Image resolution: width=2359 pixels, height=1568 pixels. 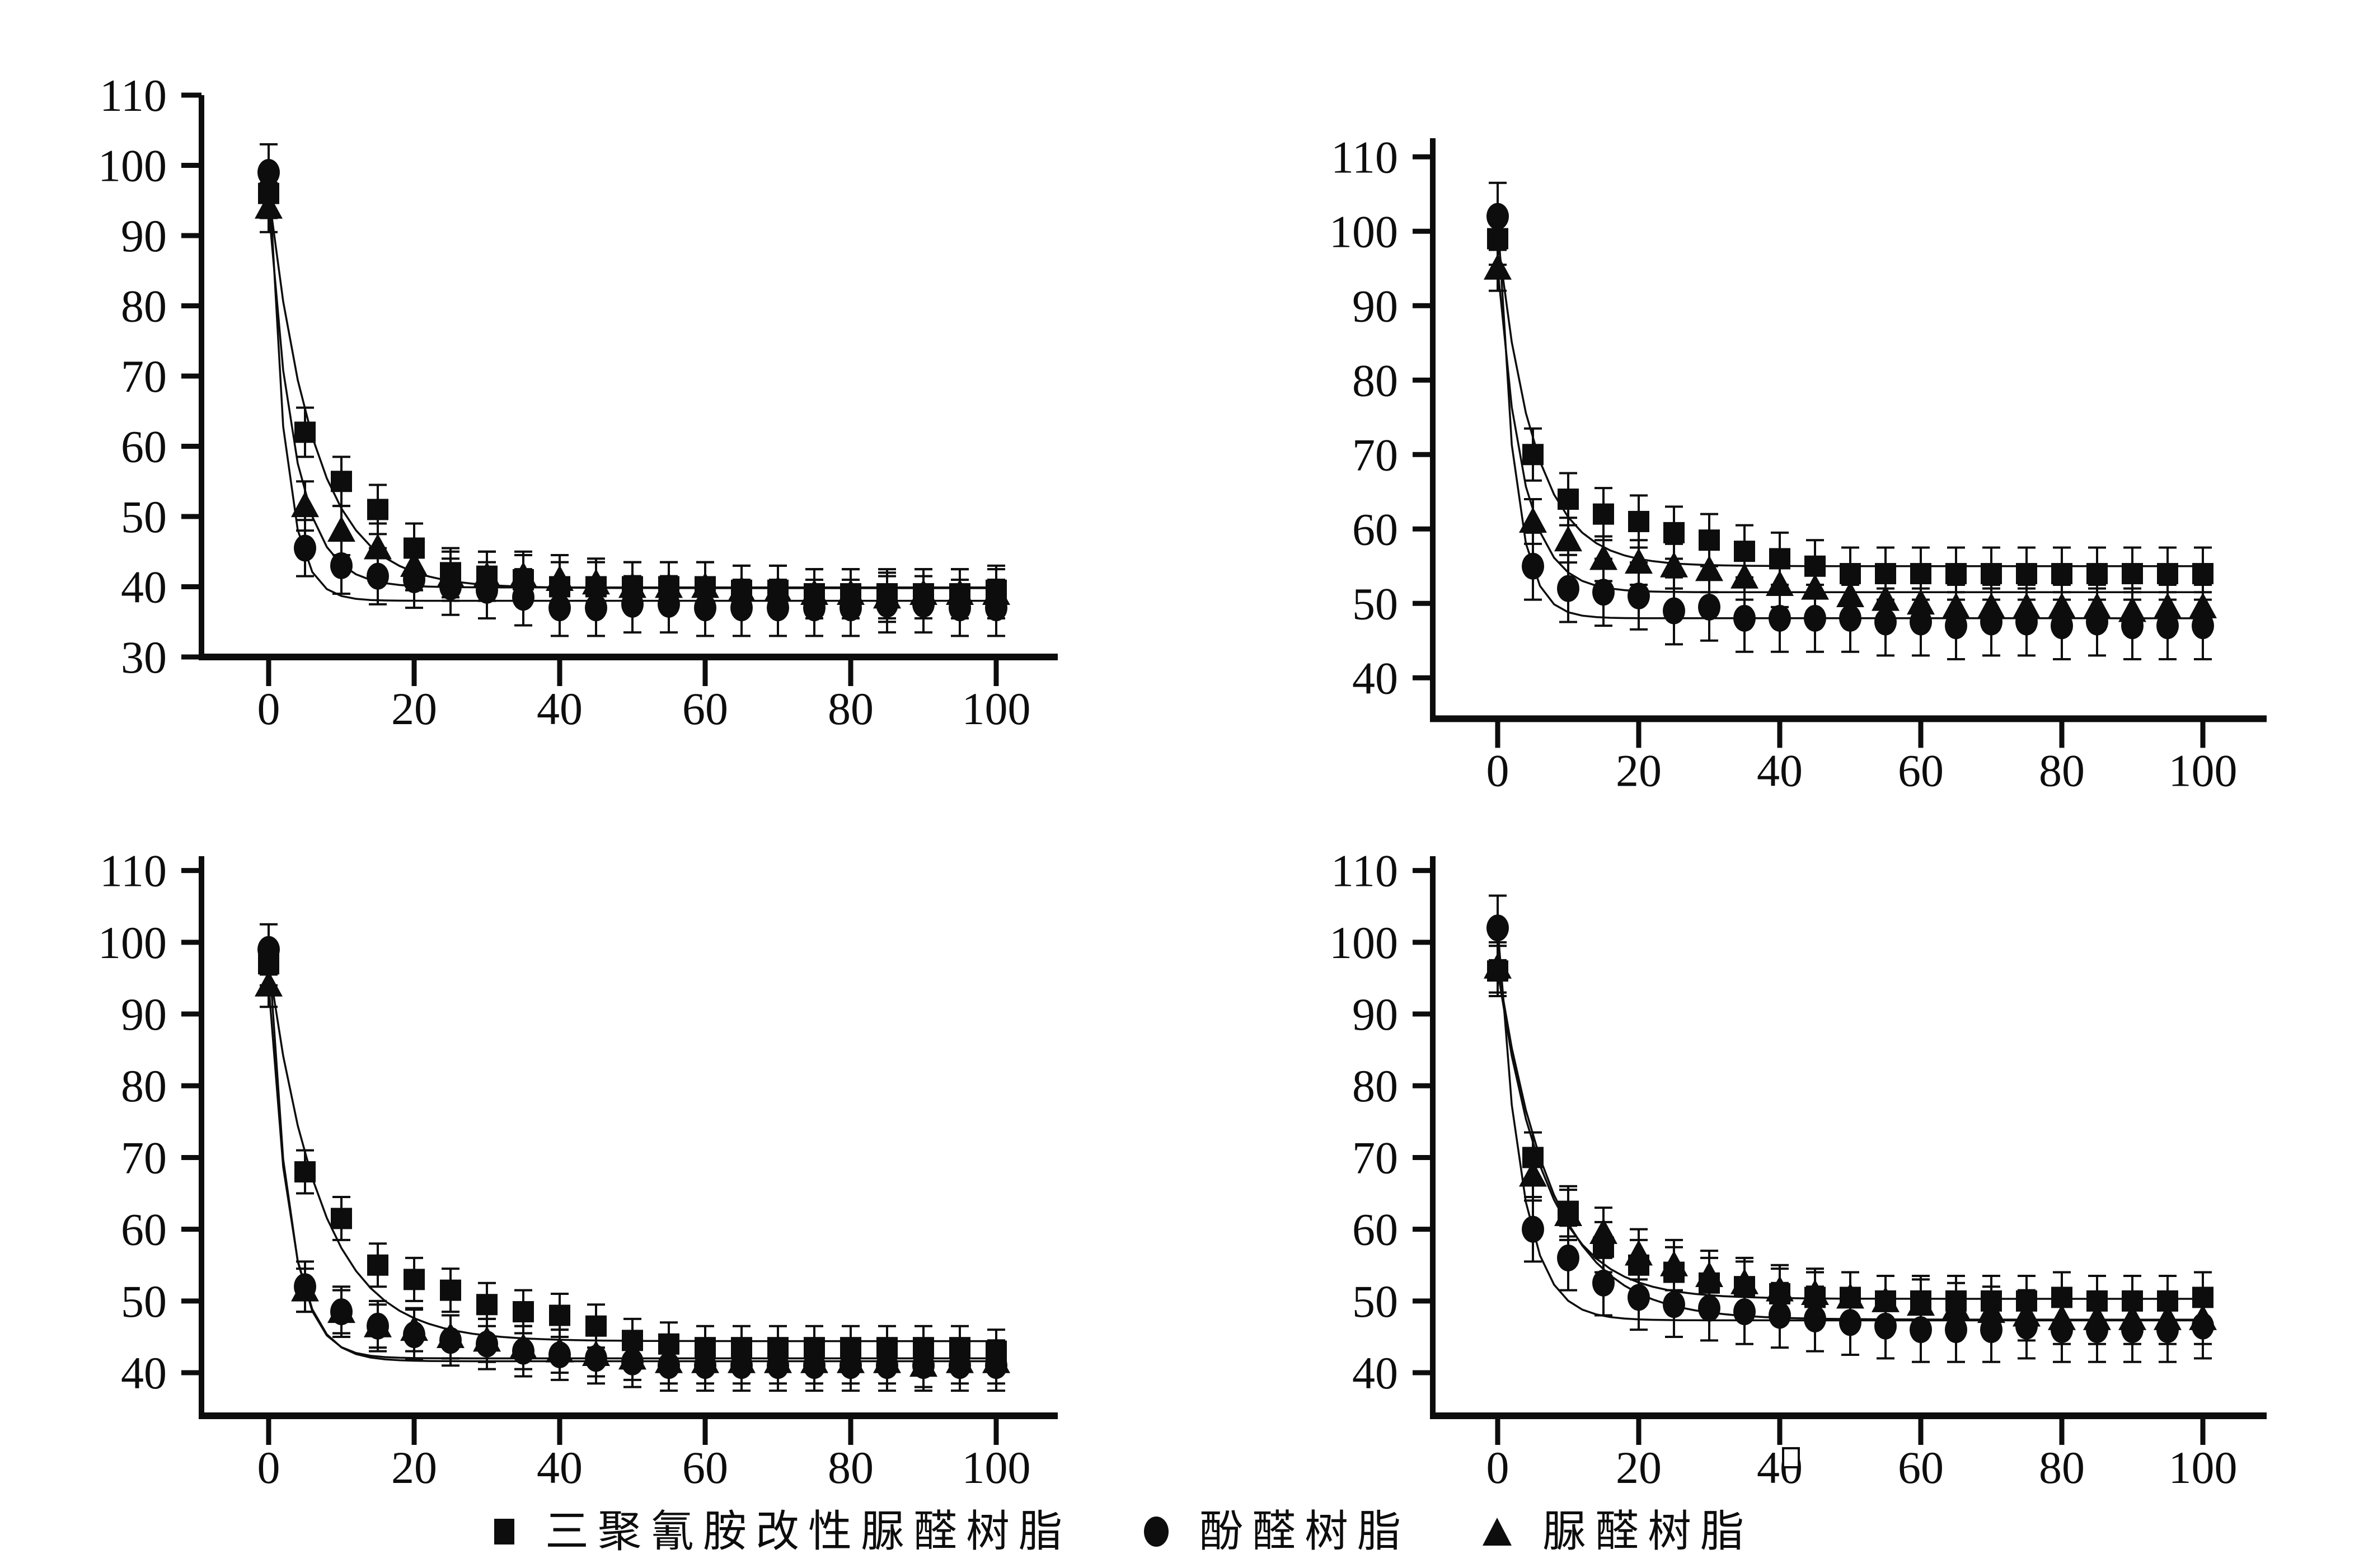 I want to click on y-tick-label: 90, so click(x=1375, y=1014).